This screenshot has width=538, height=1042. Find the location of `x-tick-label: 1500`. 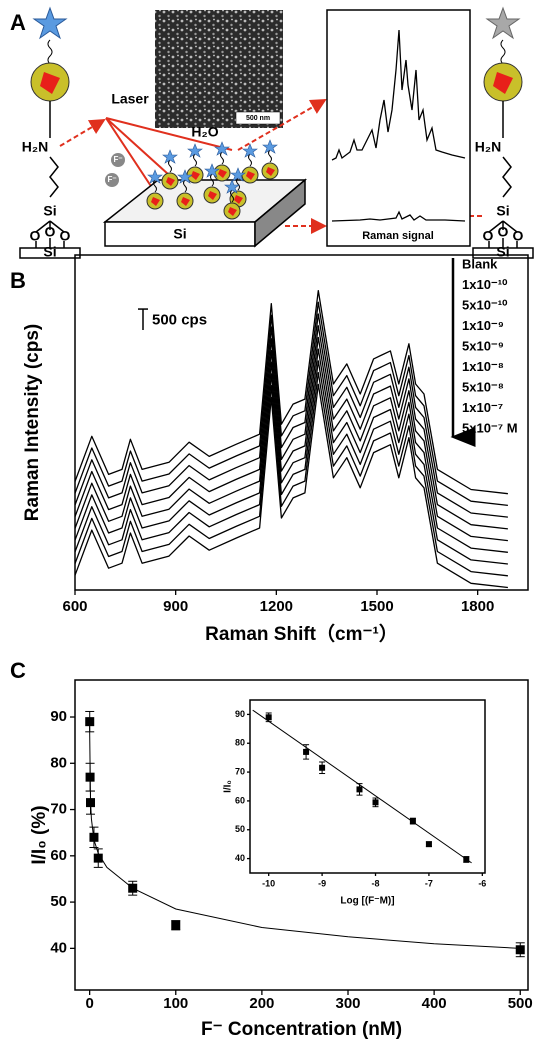

x-tick-label: 1500 is located at coordinates (376, 606).